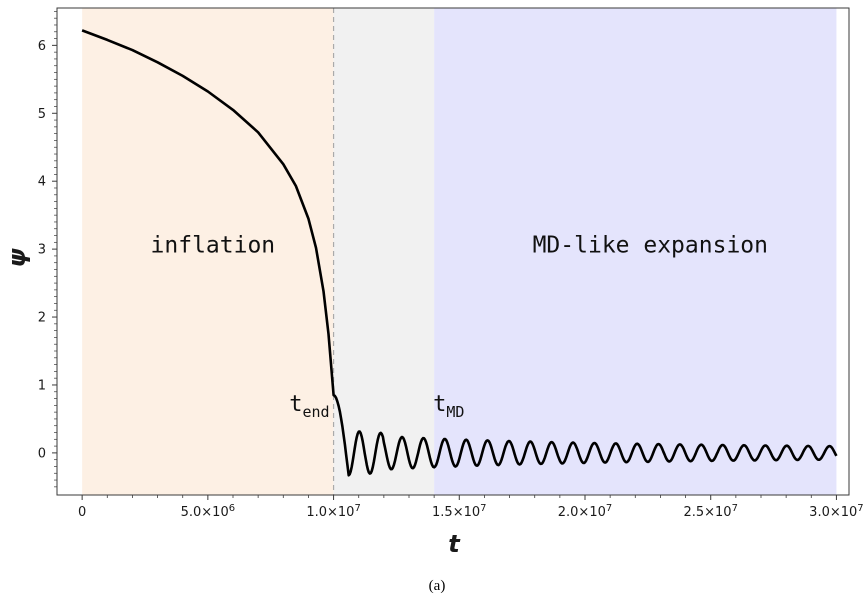  What do you see at coordinates (213, 246) in the screenshot?
I see `region-label-inflation: inflation` at bounding box center [213, 246].